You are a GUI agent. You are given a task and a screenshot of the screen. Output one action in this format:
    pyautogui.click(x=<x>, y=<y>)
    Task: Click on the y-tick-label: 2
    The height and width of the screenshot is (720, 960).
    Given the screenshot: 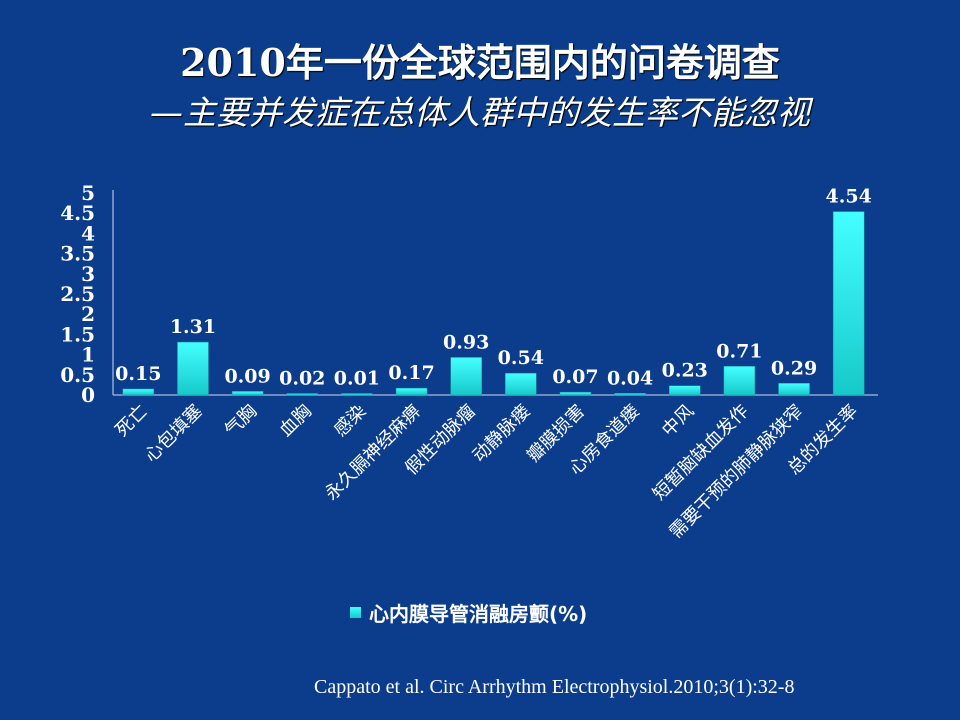 What is the action you would take?
    pyautogui.click(x=88, y=314)
    